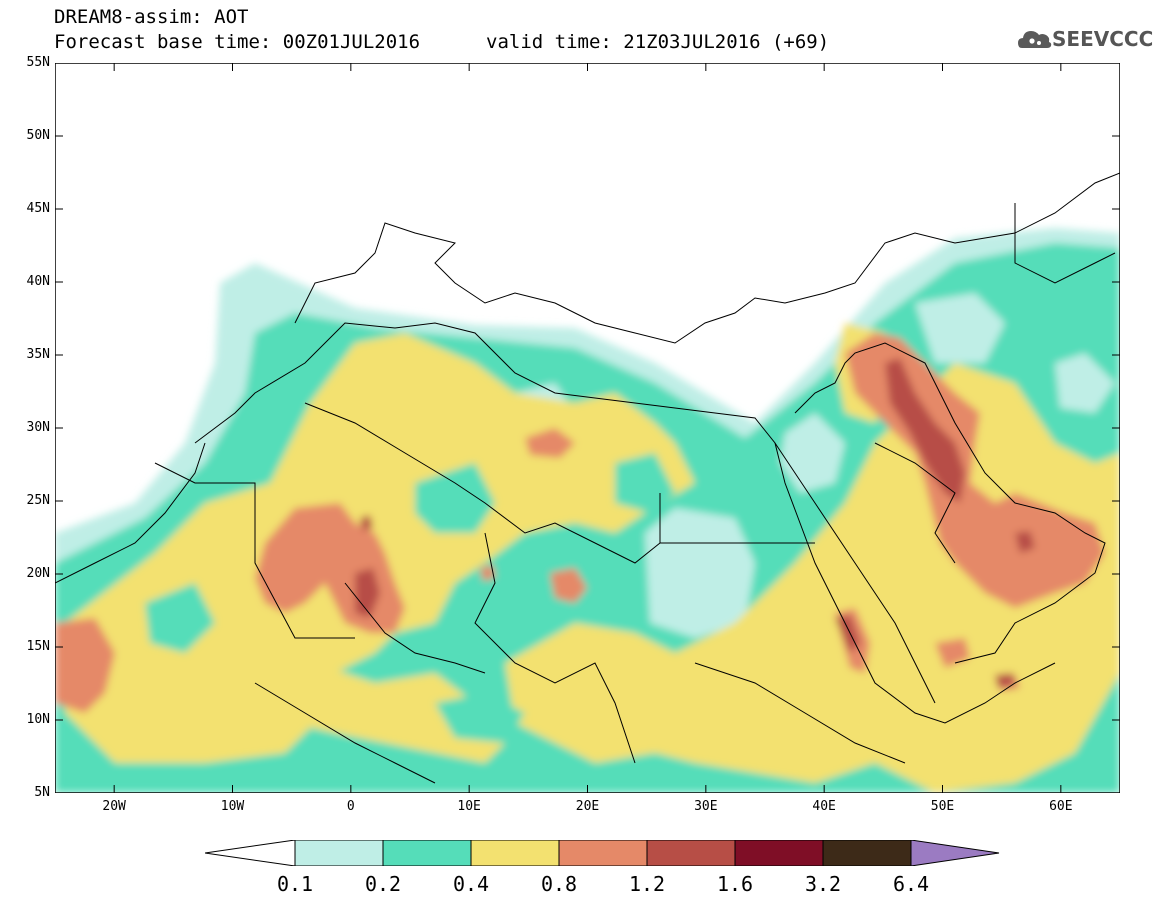 This screenshot has height=905, width=1165. I want to click on lon-label: 50E, so click(942, 806).